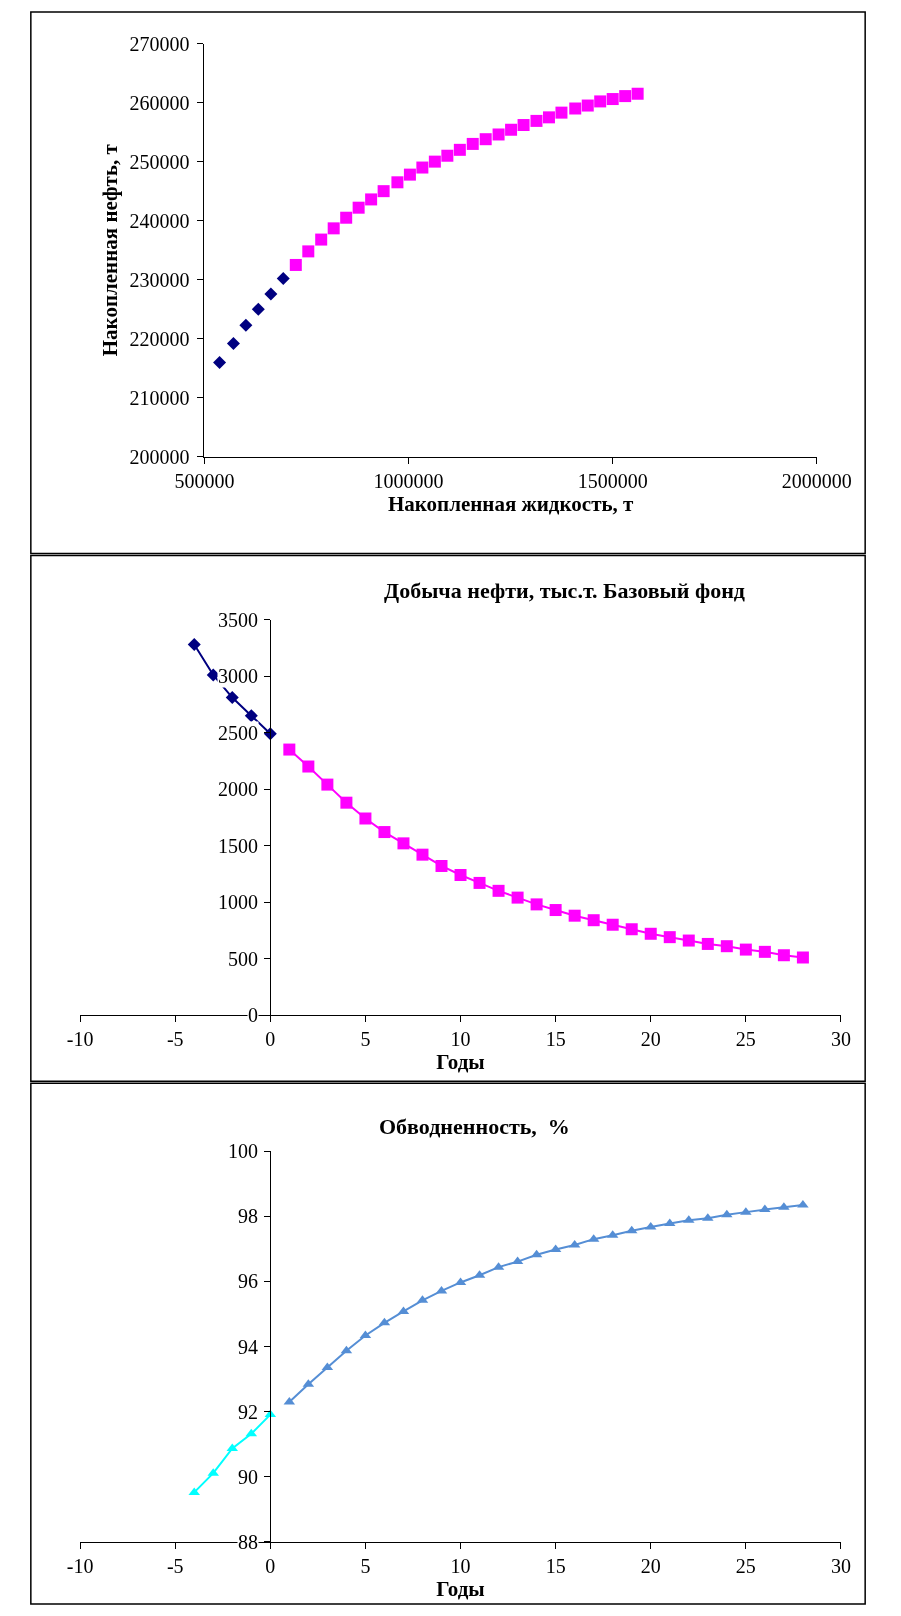  Describe the element at coordinates (159, 338) in the screenshot. I see `y-tick-label: 220000` at that location.